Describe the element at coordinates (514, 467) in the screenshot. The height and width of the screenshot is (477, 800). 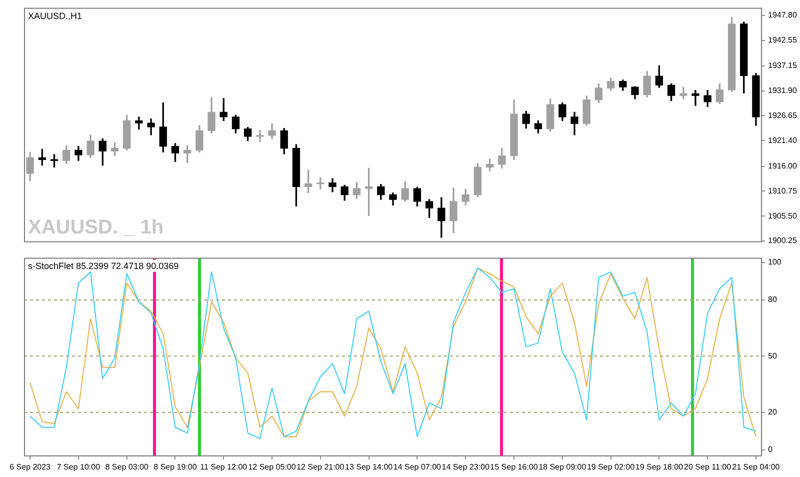
I see `x-tick-label: 15 Sep 16:00` at that location.